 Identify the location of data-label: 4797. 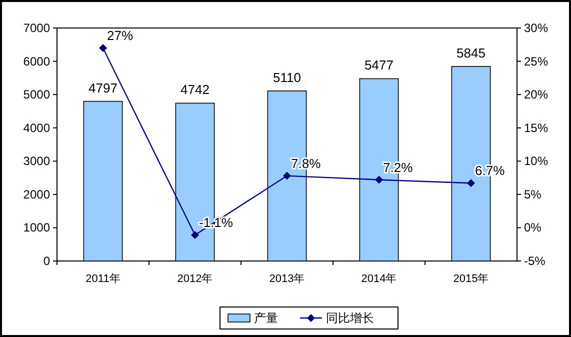
(103, 88).